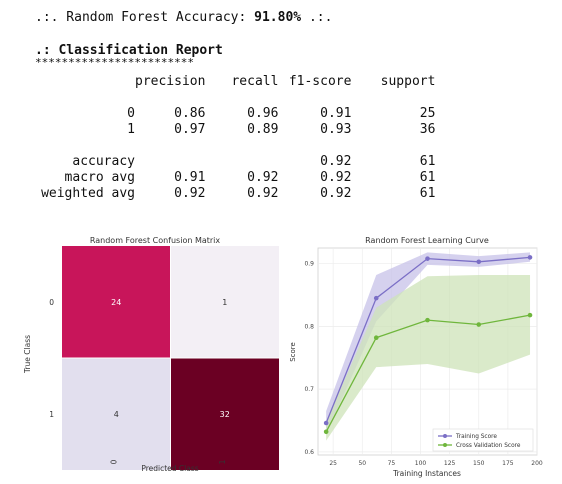 The image size is (562, 484). What do you see at coordinates (488, 446) in the screenshot?
I see `legend-label: Cross Validation Score` at bounding box center [488, 446].